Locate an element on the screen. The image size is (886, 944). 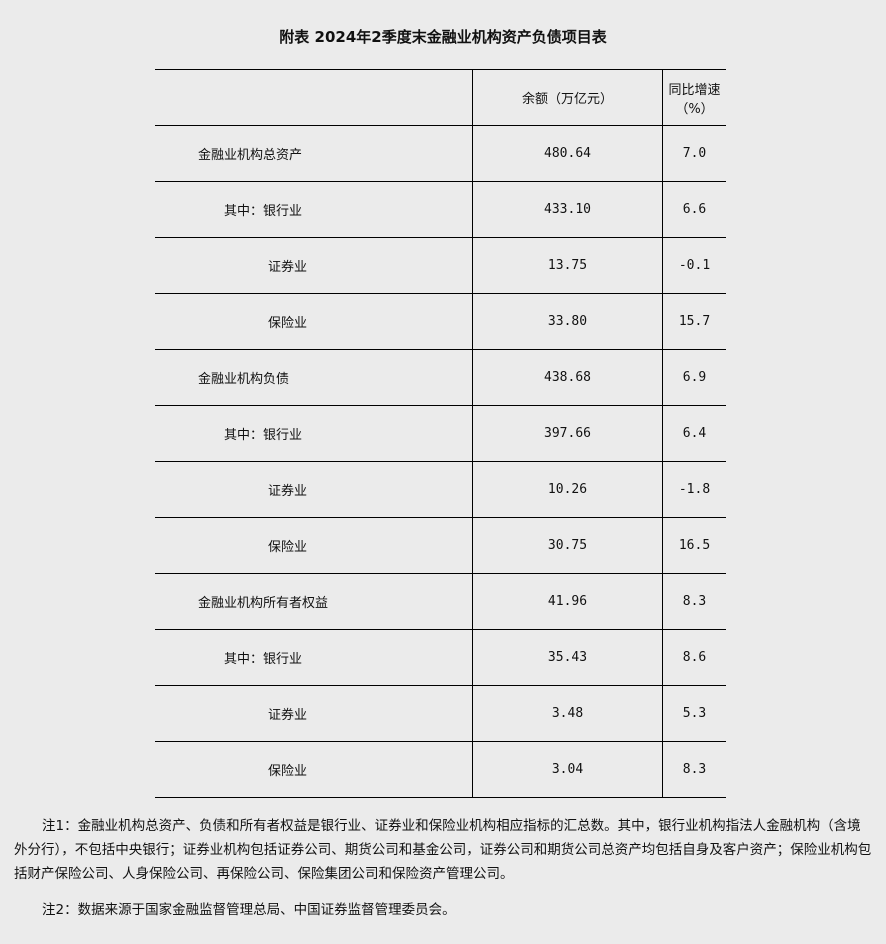
row-amount: 30.75 is located at coordinates (567, 545).